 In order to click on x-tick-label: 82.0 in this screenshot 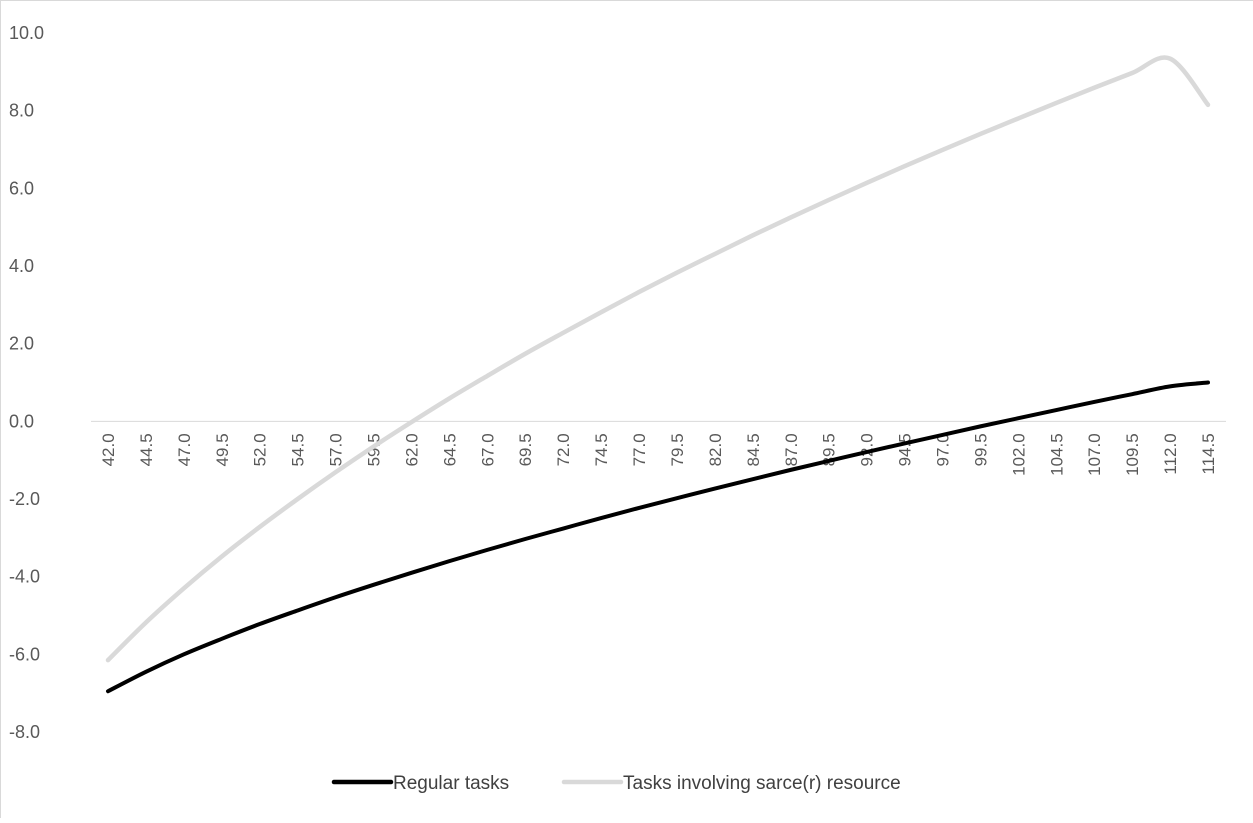, I will do `click(715, 449)`.